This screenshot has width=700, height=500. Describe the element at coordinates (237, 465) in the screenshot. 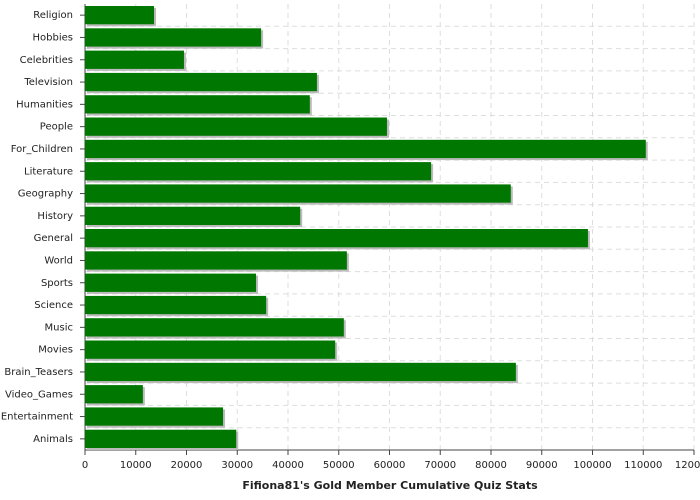

I see `x-tick-label: 30000` at that location.